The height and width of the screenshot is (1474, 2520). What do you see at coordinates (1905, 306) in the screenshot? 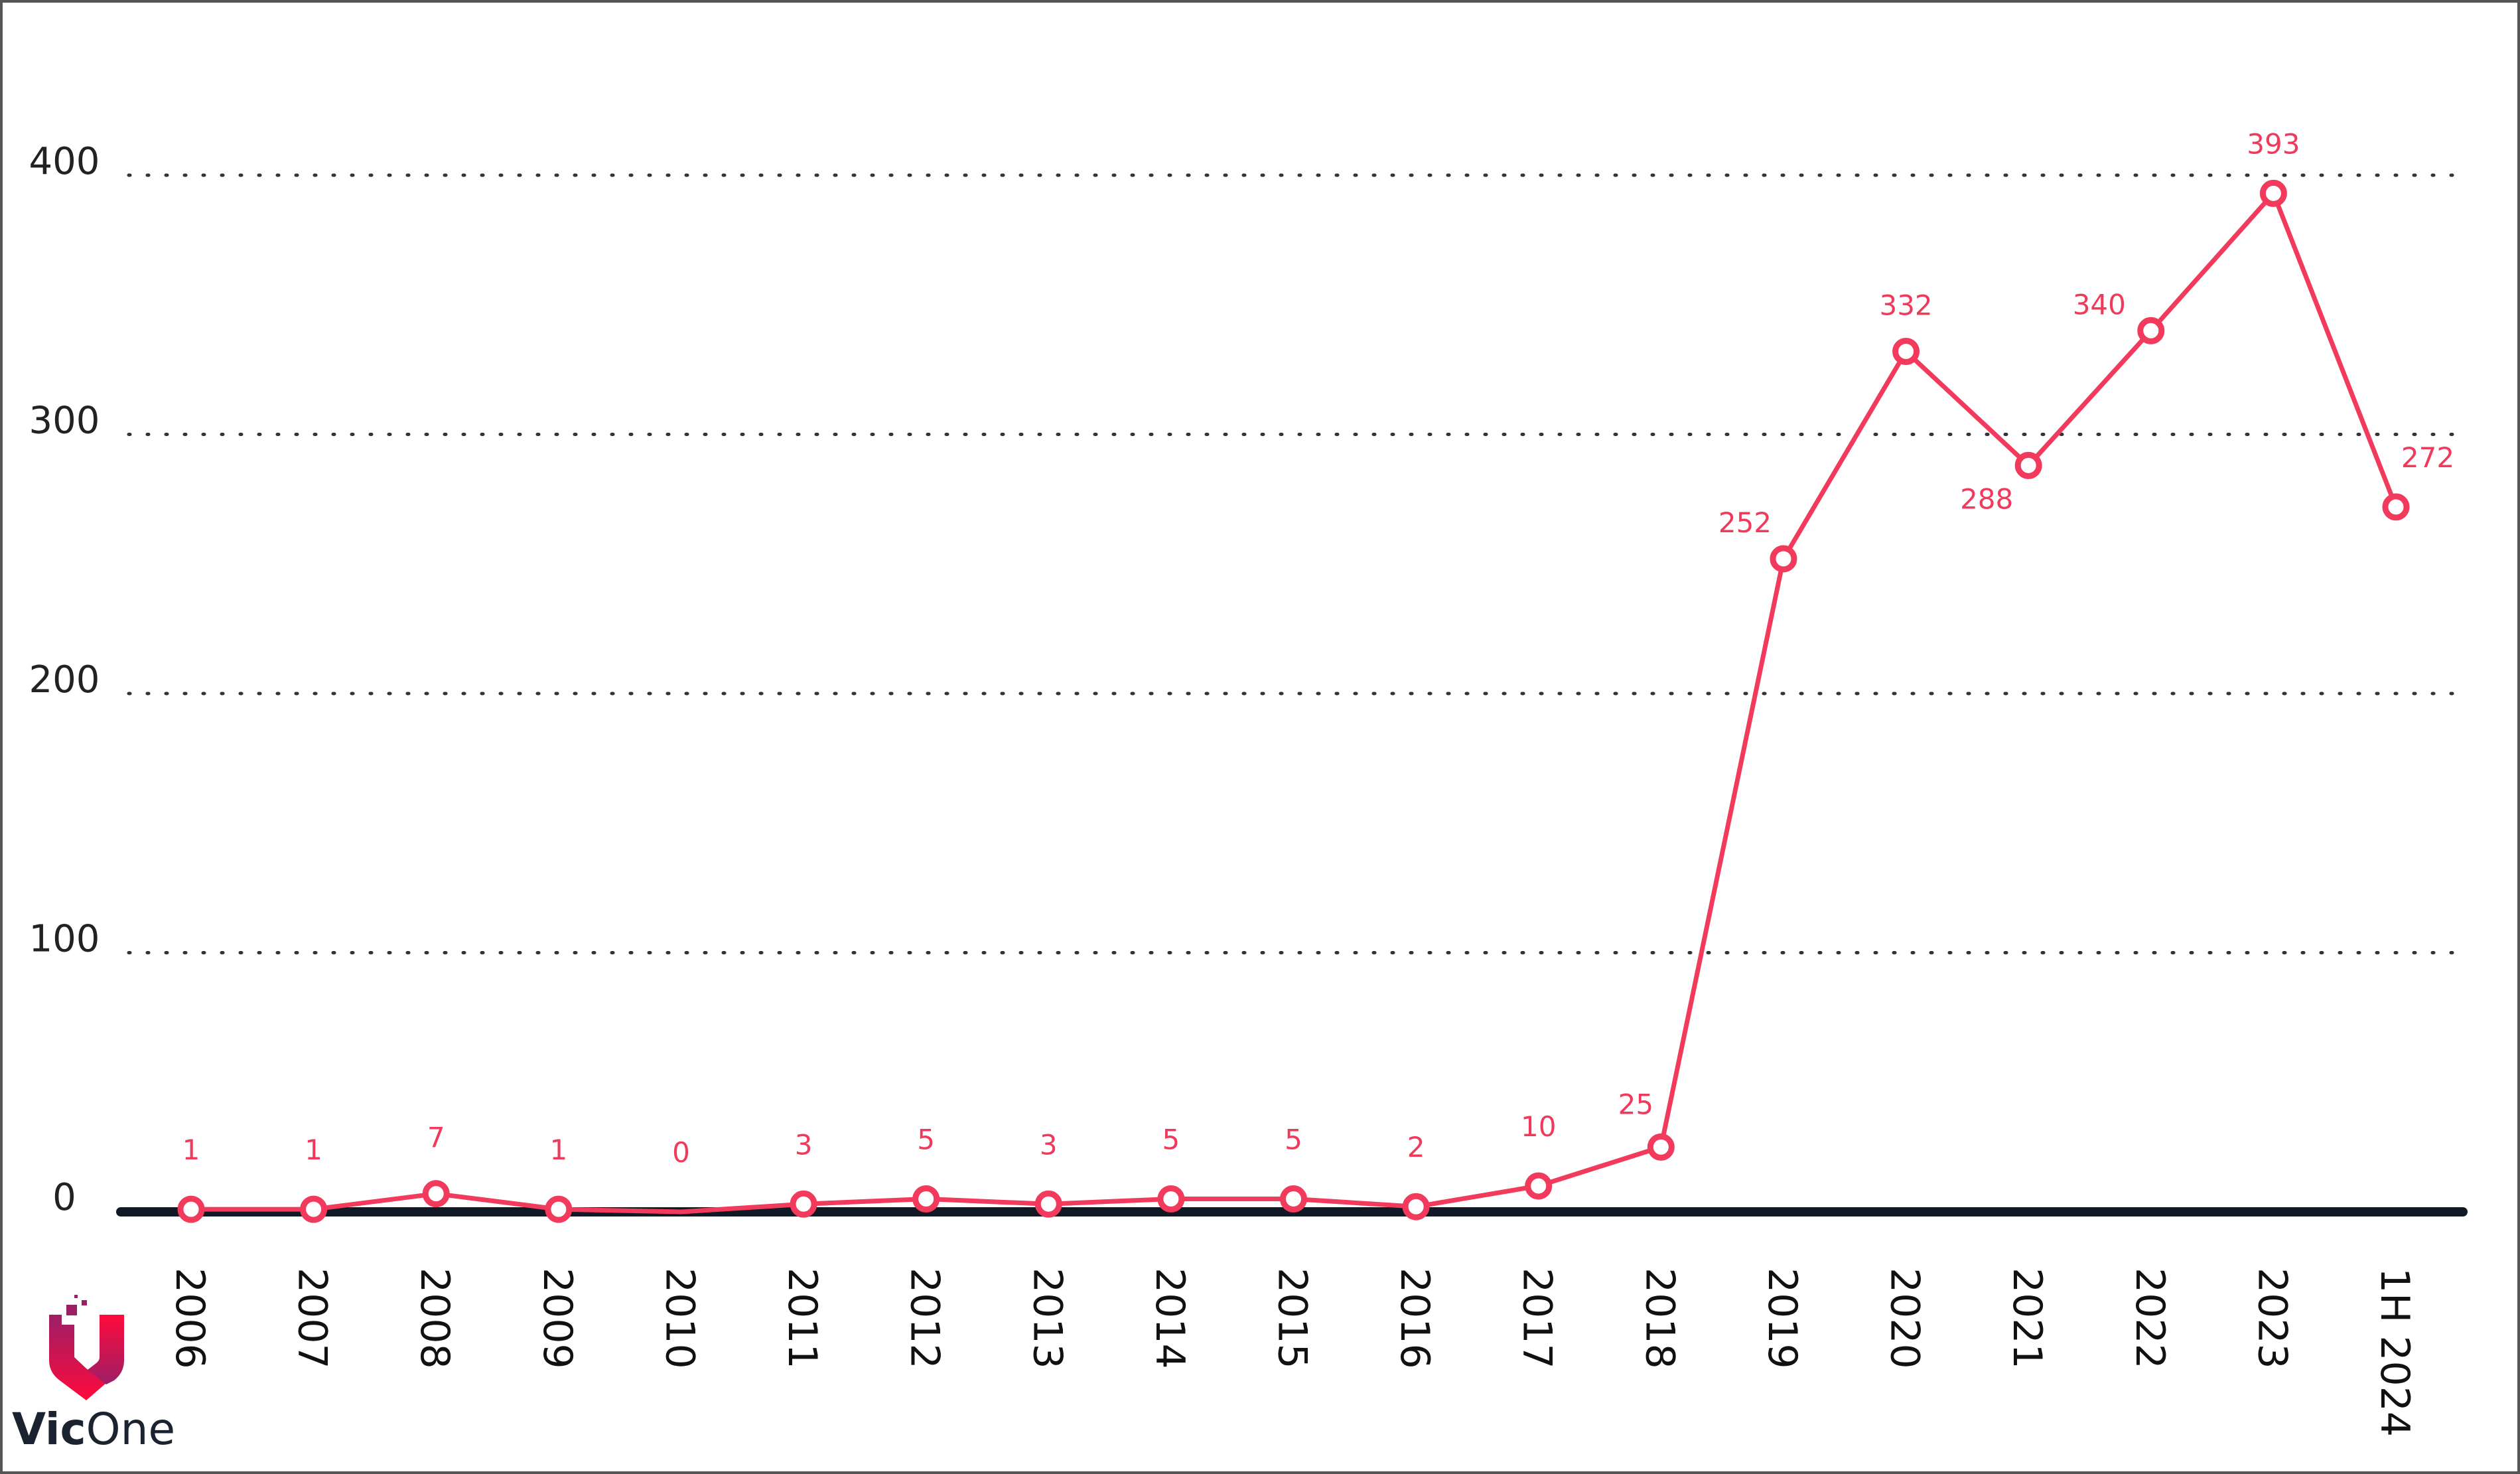
I see `data-label: 332` at bounding box center [1905, 306].